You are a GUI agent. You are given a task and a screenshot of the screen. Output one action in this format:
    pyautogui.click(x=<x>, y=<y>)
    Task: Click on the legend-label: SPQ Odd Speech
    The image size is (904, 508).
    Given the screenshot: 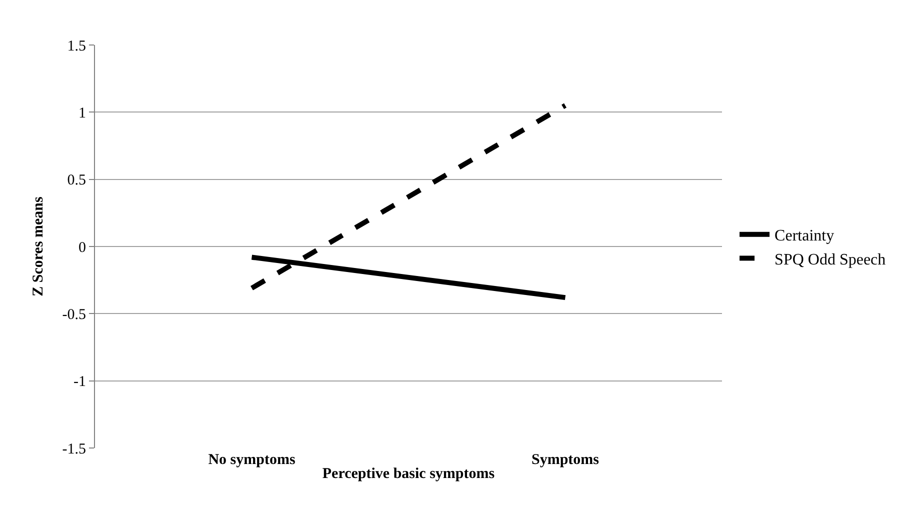 What is the action you would take?
    pyautogui.click(x=830, y=259)
    